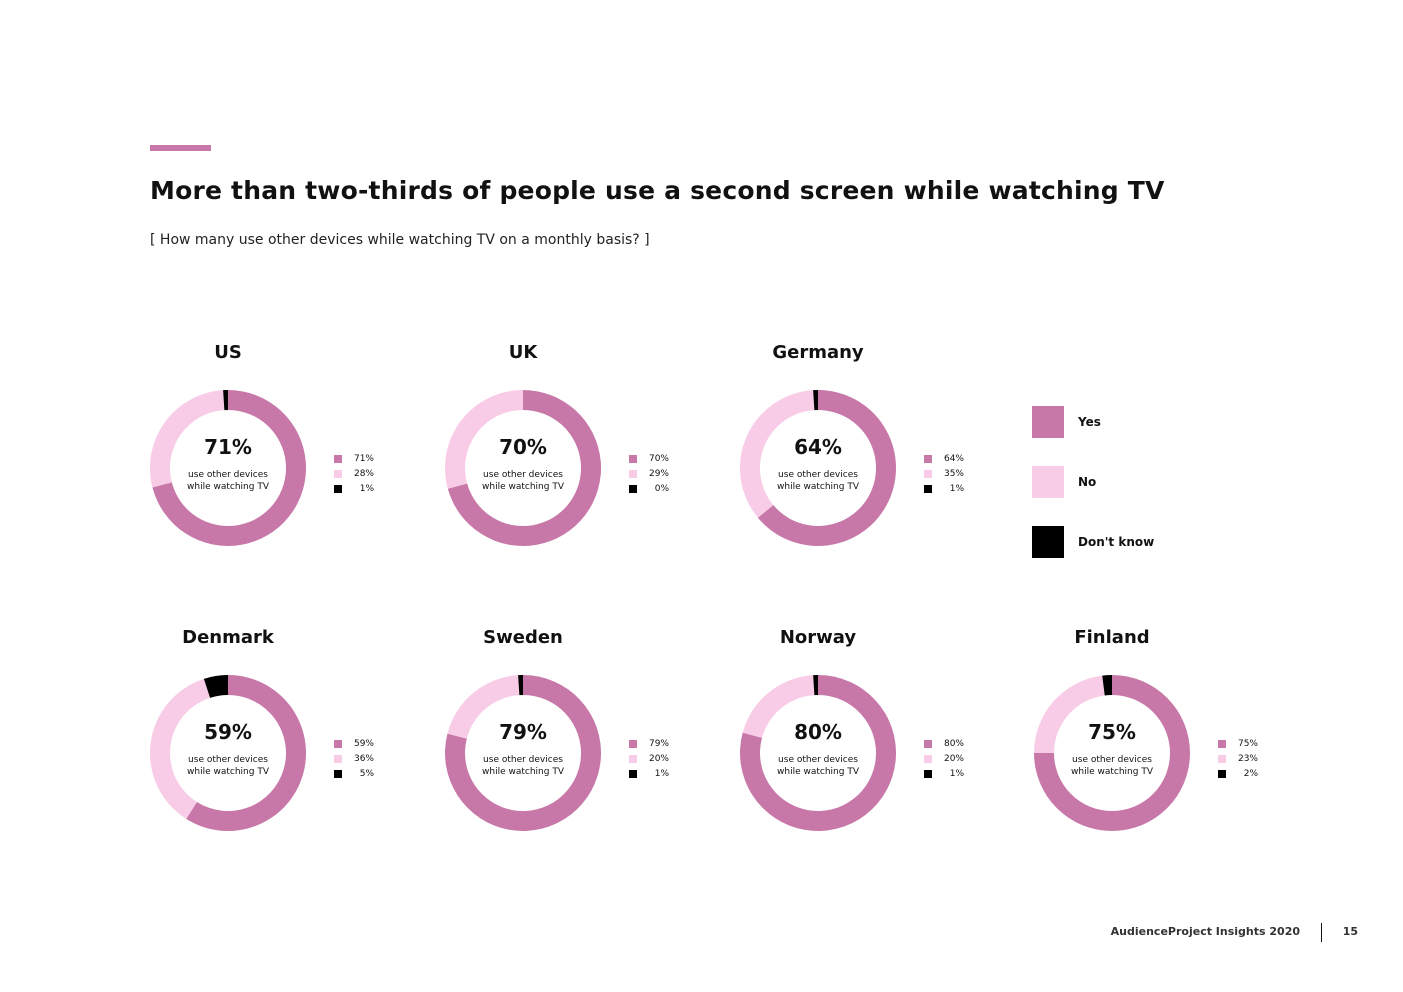 This screenshot has width=1403, height=992. What do you see at coordinates (1132, 482) in the screenshot?
I see `legend-item-no: No` at bounding box center [1132, 482].